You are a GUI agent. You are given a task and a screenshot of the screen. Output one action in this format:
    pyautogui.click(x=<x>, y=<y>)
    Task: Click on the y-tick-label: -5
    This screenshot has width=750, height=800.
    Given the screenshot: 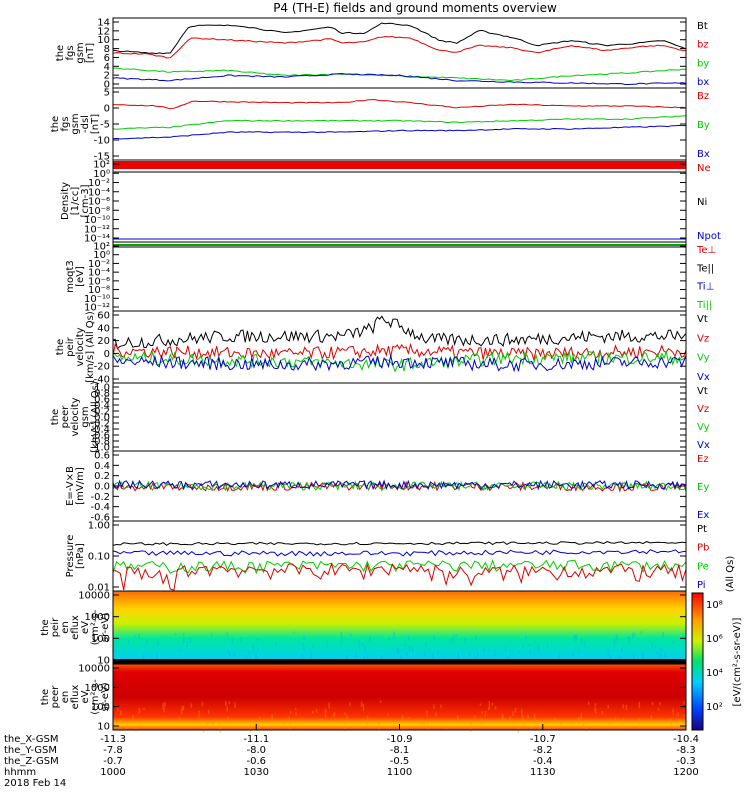 What is the action you would take?
    pyautogui.click(x=105, y=125)
    